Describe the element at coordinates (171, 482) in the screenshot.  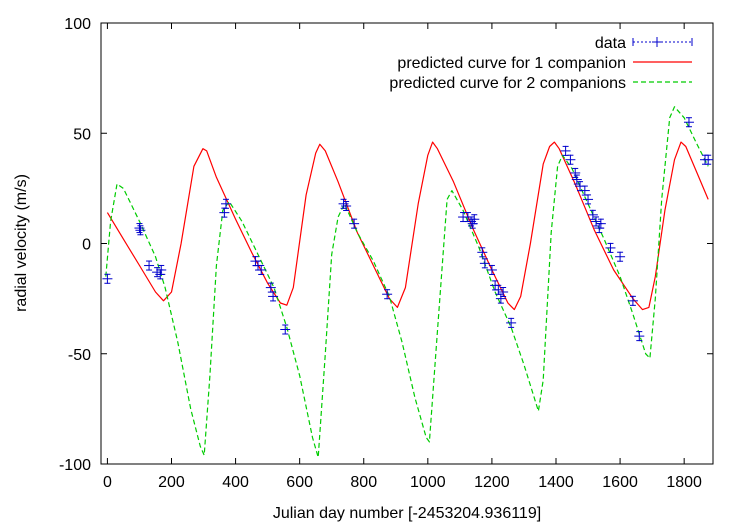
I see `x-tick-label: 200` at that location.